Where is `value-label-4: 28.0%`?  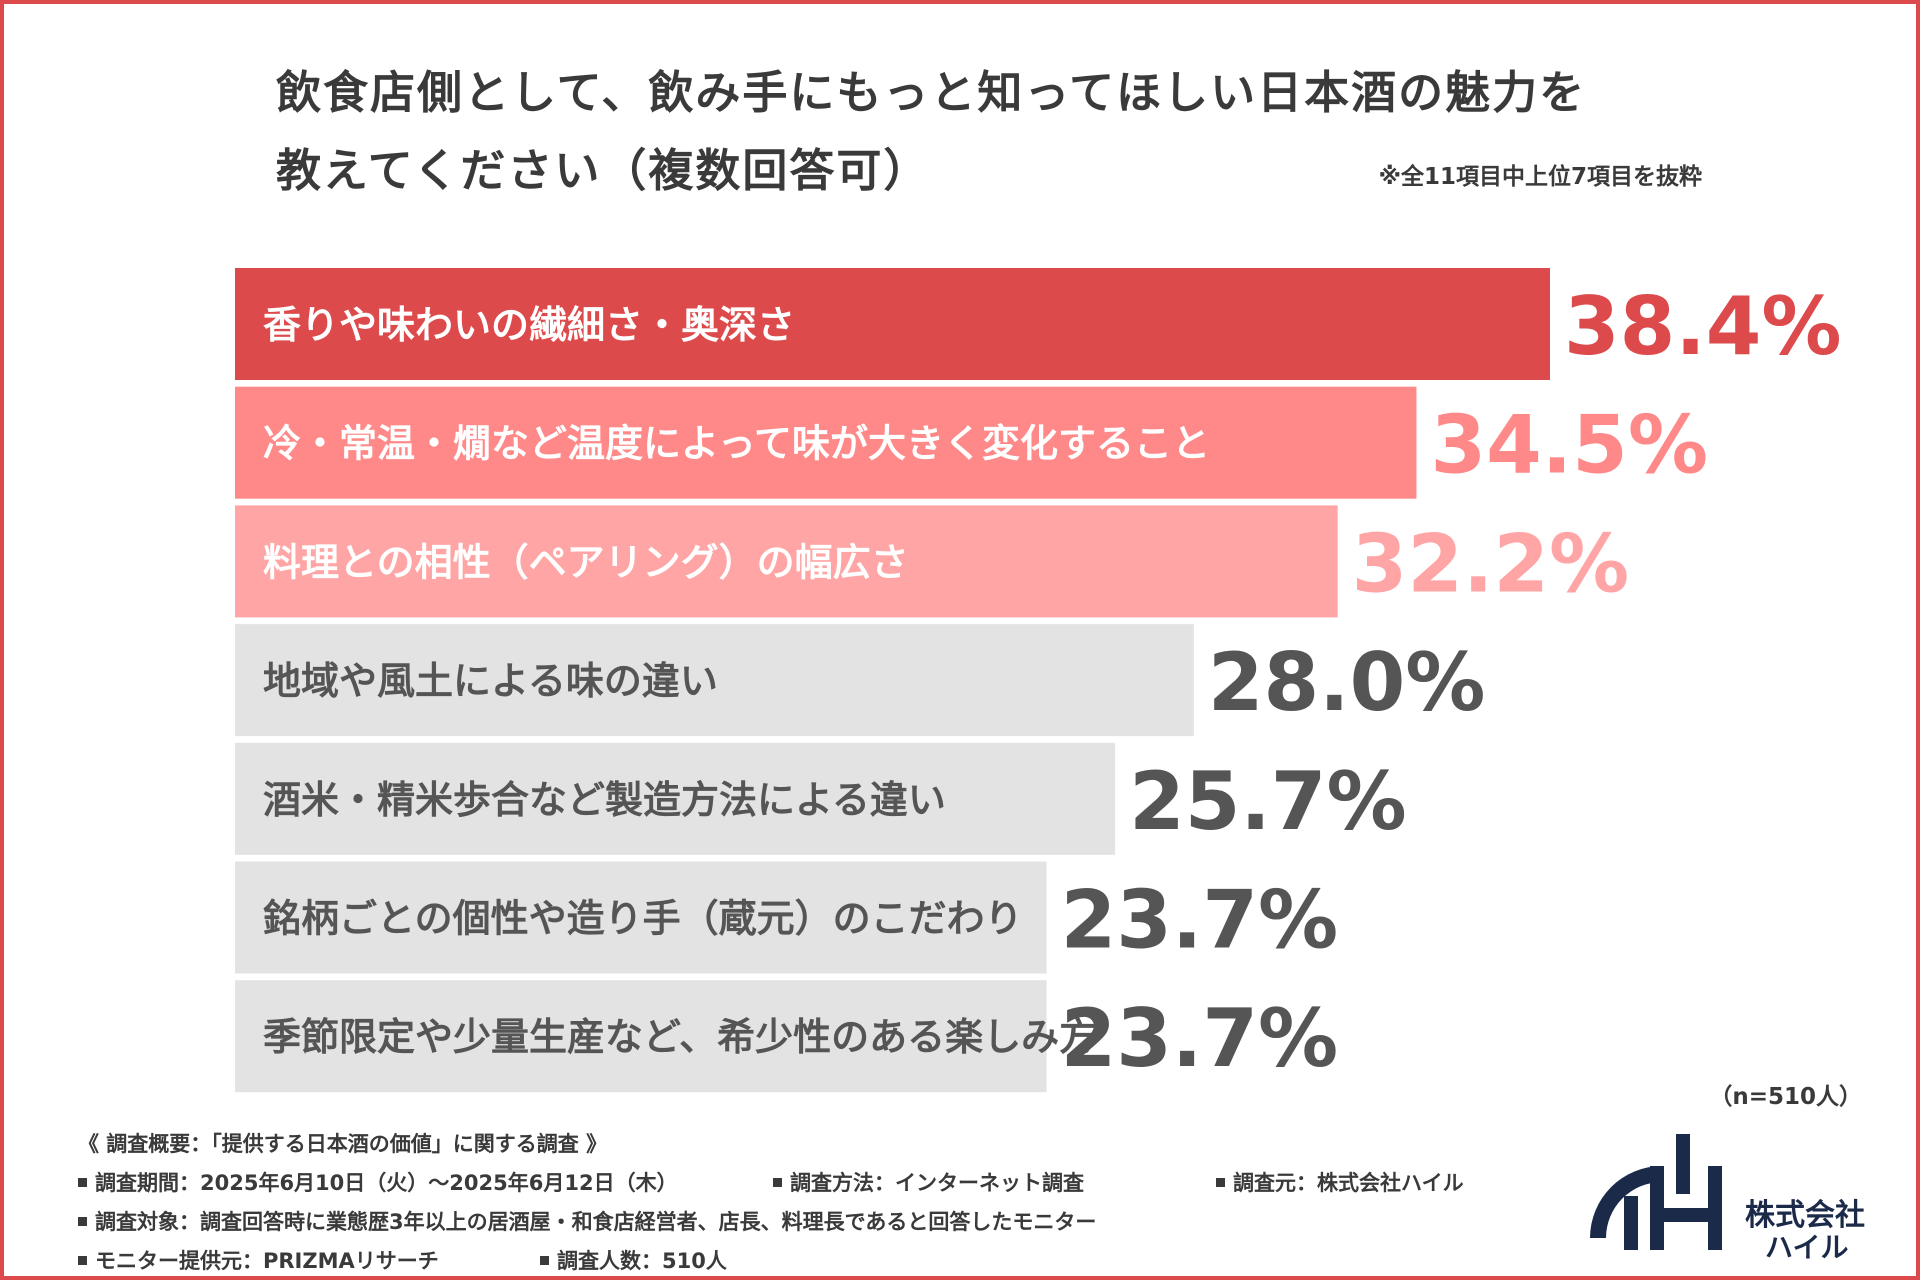
value-label-4: 28.0% is located at coordinates (1347, 682).